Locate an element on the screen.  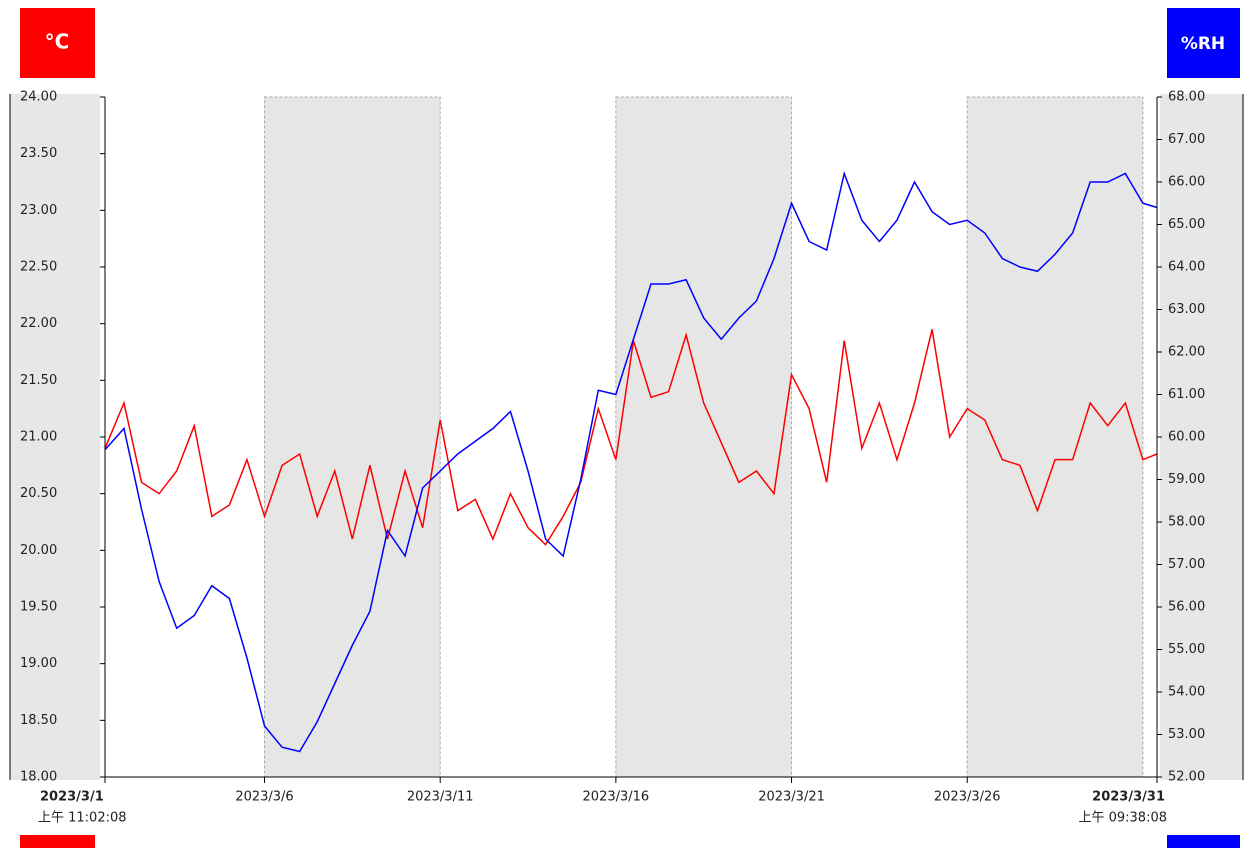
y-axis-band is located at coordinates (55, 437).